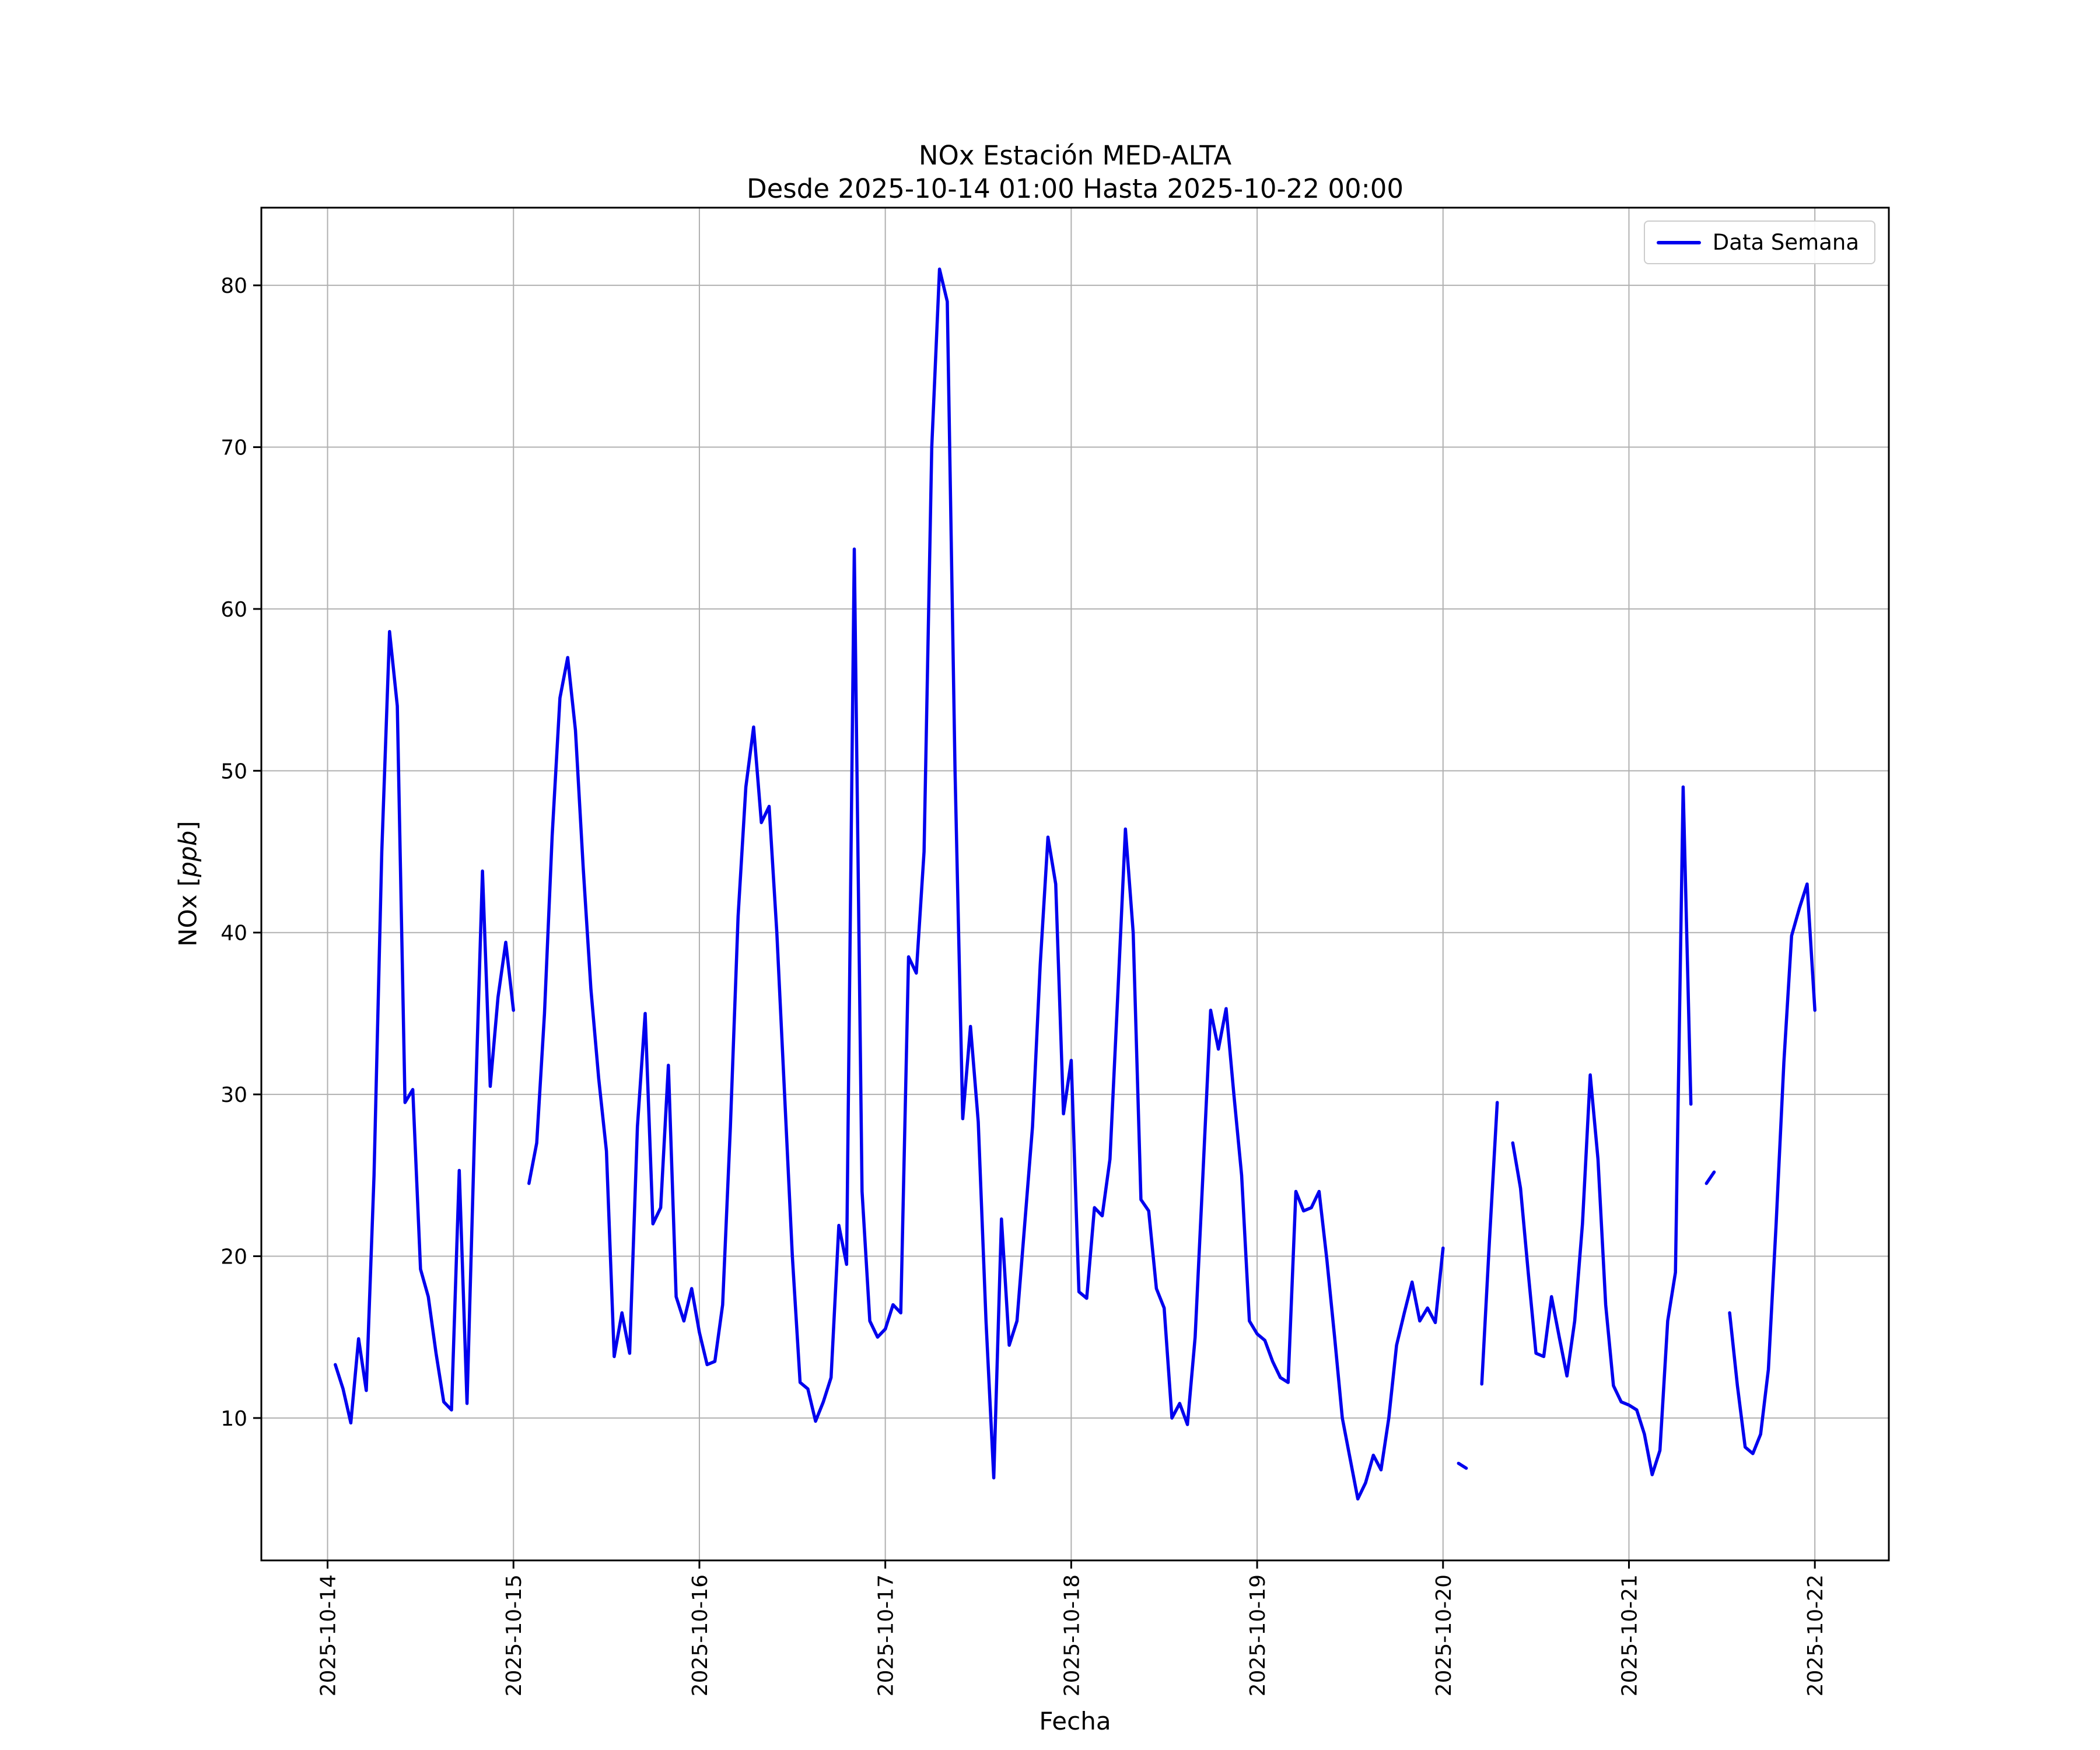 Image resolution: width=2100 pixels, height=1750 pixels. Describe the element at coordinates (1072, 1635) in the screenshot. I see `x-tick-label: 2025-10-18` at that location.